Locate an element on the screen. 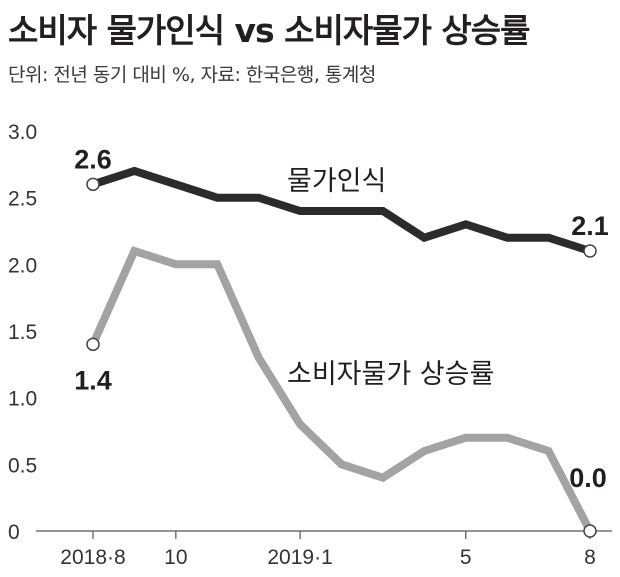 This screenshot has width=620, height=577. chart-title: 소비자 물가인식 vs 소비자물가 상승률 is located at coordinates (269, 30).